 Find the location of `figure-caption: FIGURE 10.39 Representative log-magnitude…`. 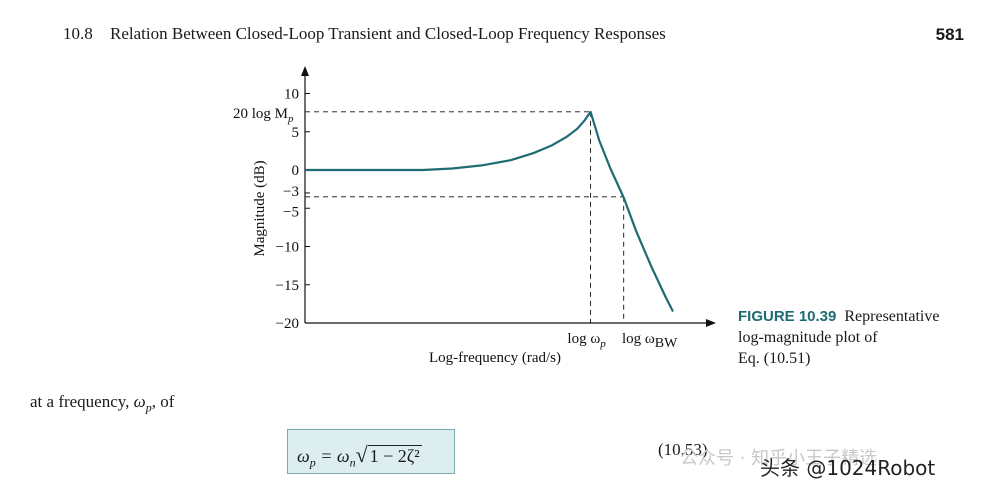

figure-caption: FIGURE 10.39 Representative log-magnitude… is located at coordinates (858, 337).